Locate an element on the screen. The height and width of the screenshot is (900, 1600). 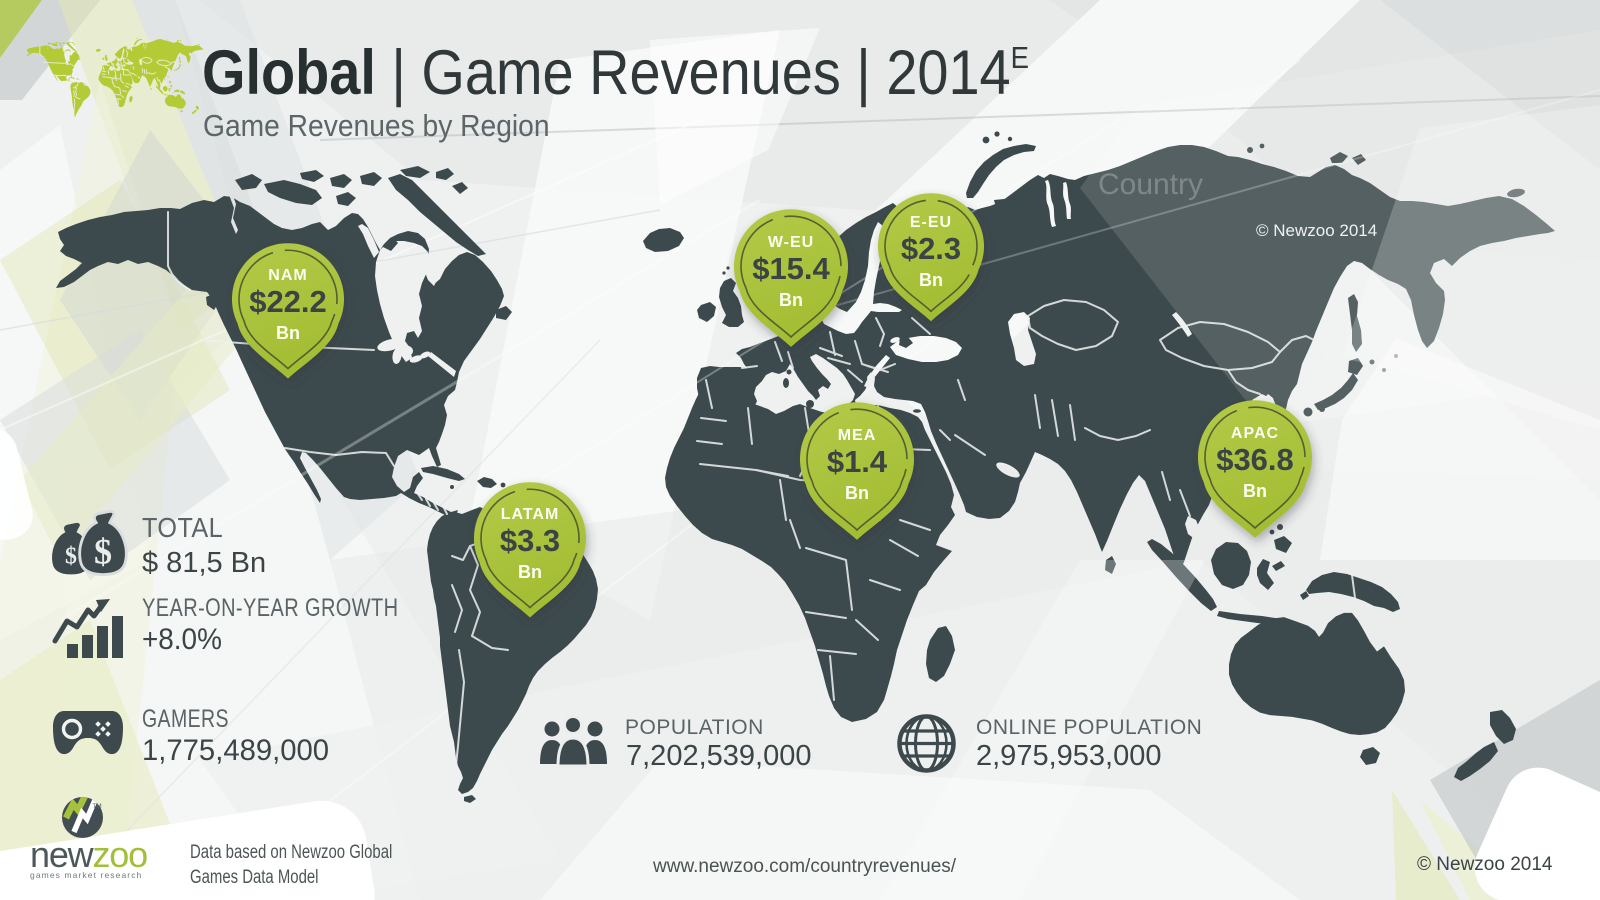
svg-text: NAM is located at coordinates (287, 275).